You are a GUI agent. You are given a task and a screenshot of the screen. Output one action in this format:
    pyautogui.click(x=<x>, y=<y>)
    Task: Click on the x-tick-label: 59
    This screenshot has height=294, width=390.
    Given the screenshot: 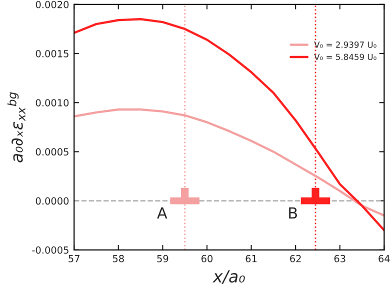 What is the action you would take?
    pyautogui.click(x=162, y=258)
    